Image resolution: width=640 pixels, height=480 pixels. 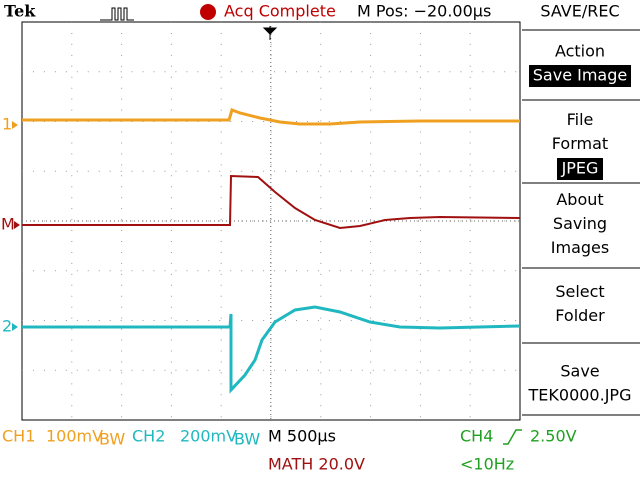 What do you see at coordinates (580, 247) in the screenshot?
I see `menu-label-line: Images` at bounding box center [580, 247].